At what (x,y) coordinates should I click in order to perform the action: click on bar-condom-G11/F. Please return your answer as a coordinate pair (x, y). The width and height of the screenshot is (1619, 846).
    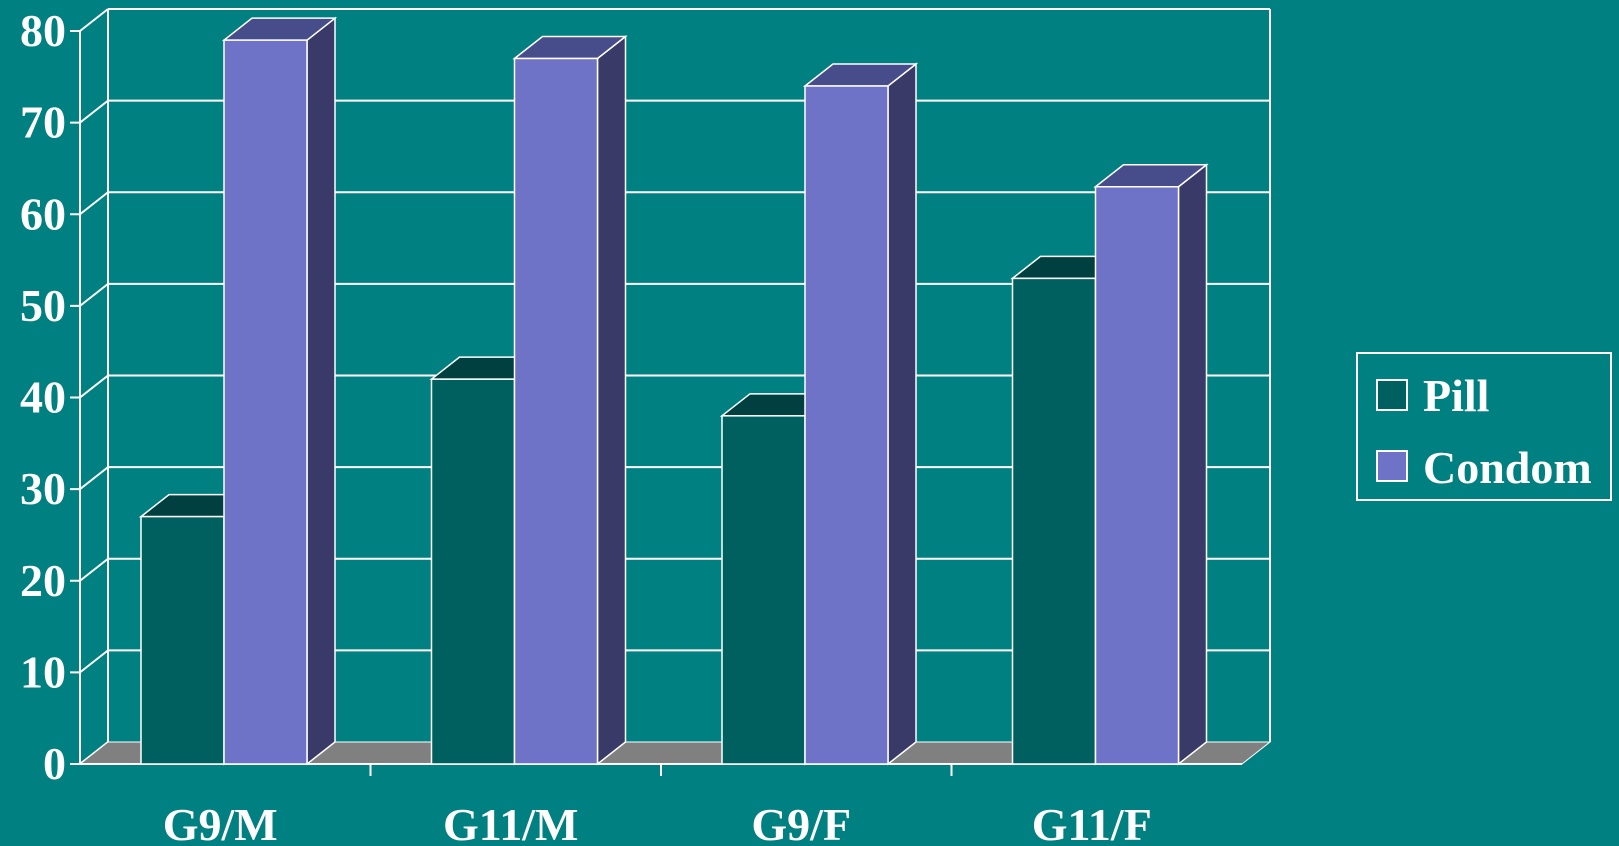
    Looking at the image, I should click on (1151, 464).